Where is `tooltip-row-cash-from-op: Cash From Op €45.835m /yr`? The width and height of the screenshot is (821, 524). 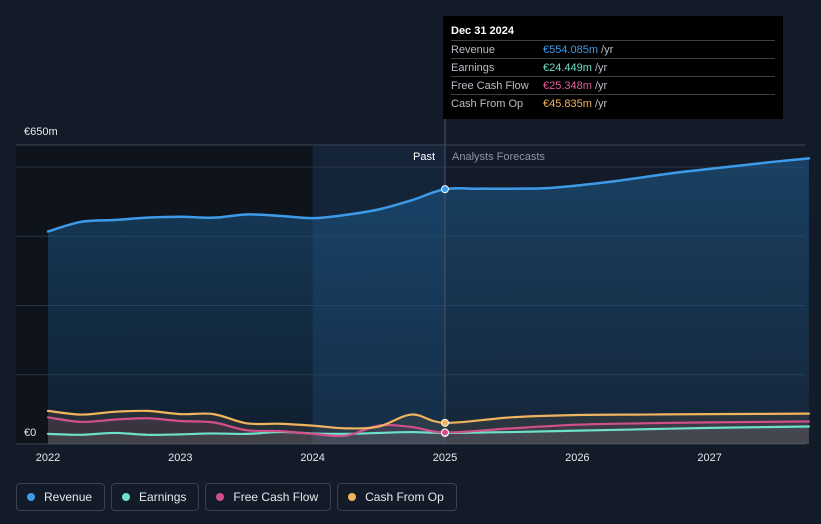 tooltip-row-cash-from-op: Cash From Op €45.835m /yr is located at coordinates (613, 103).